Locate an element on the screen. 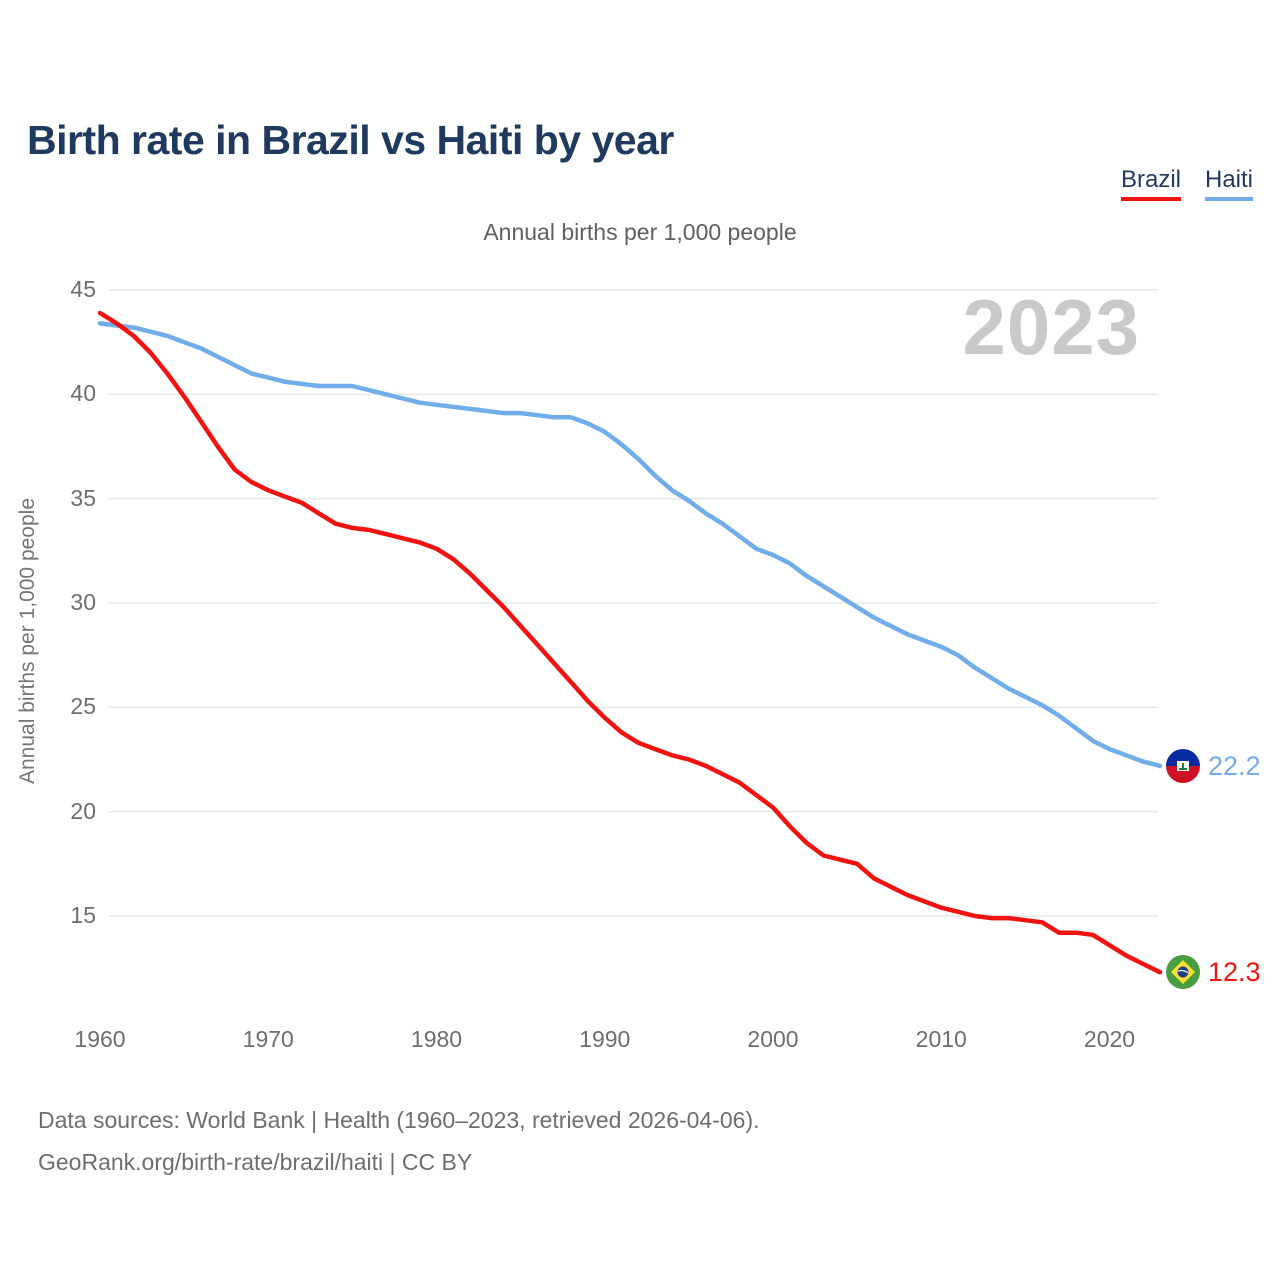  haiti-end-value: 22.2 is located at coordinates (1234, 765).